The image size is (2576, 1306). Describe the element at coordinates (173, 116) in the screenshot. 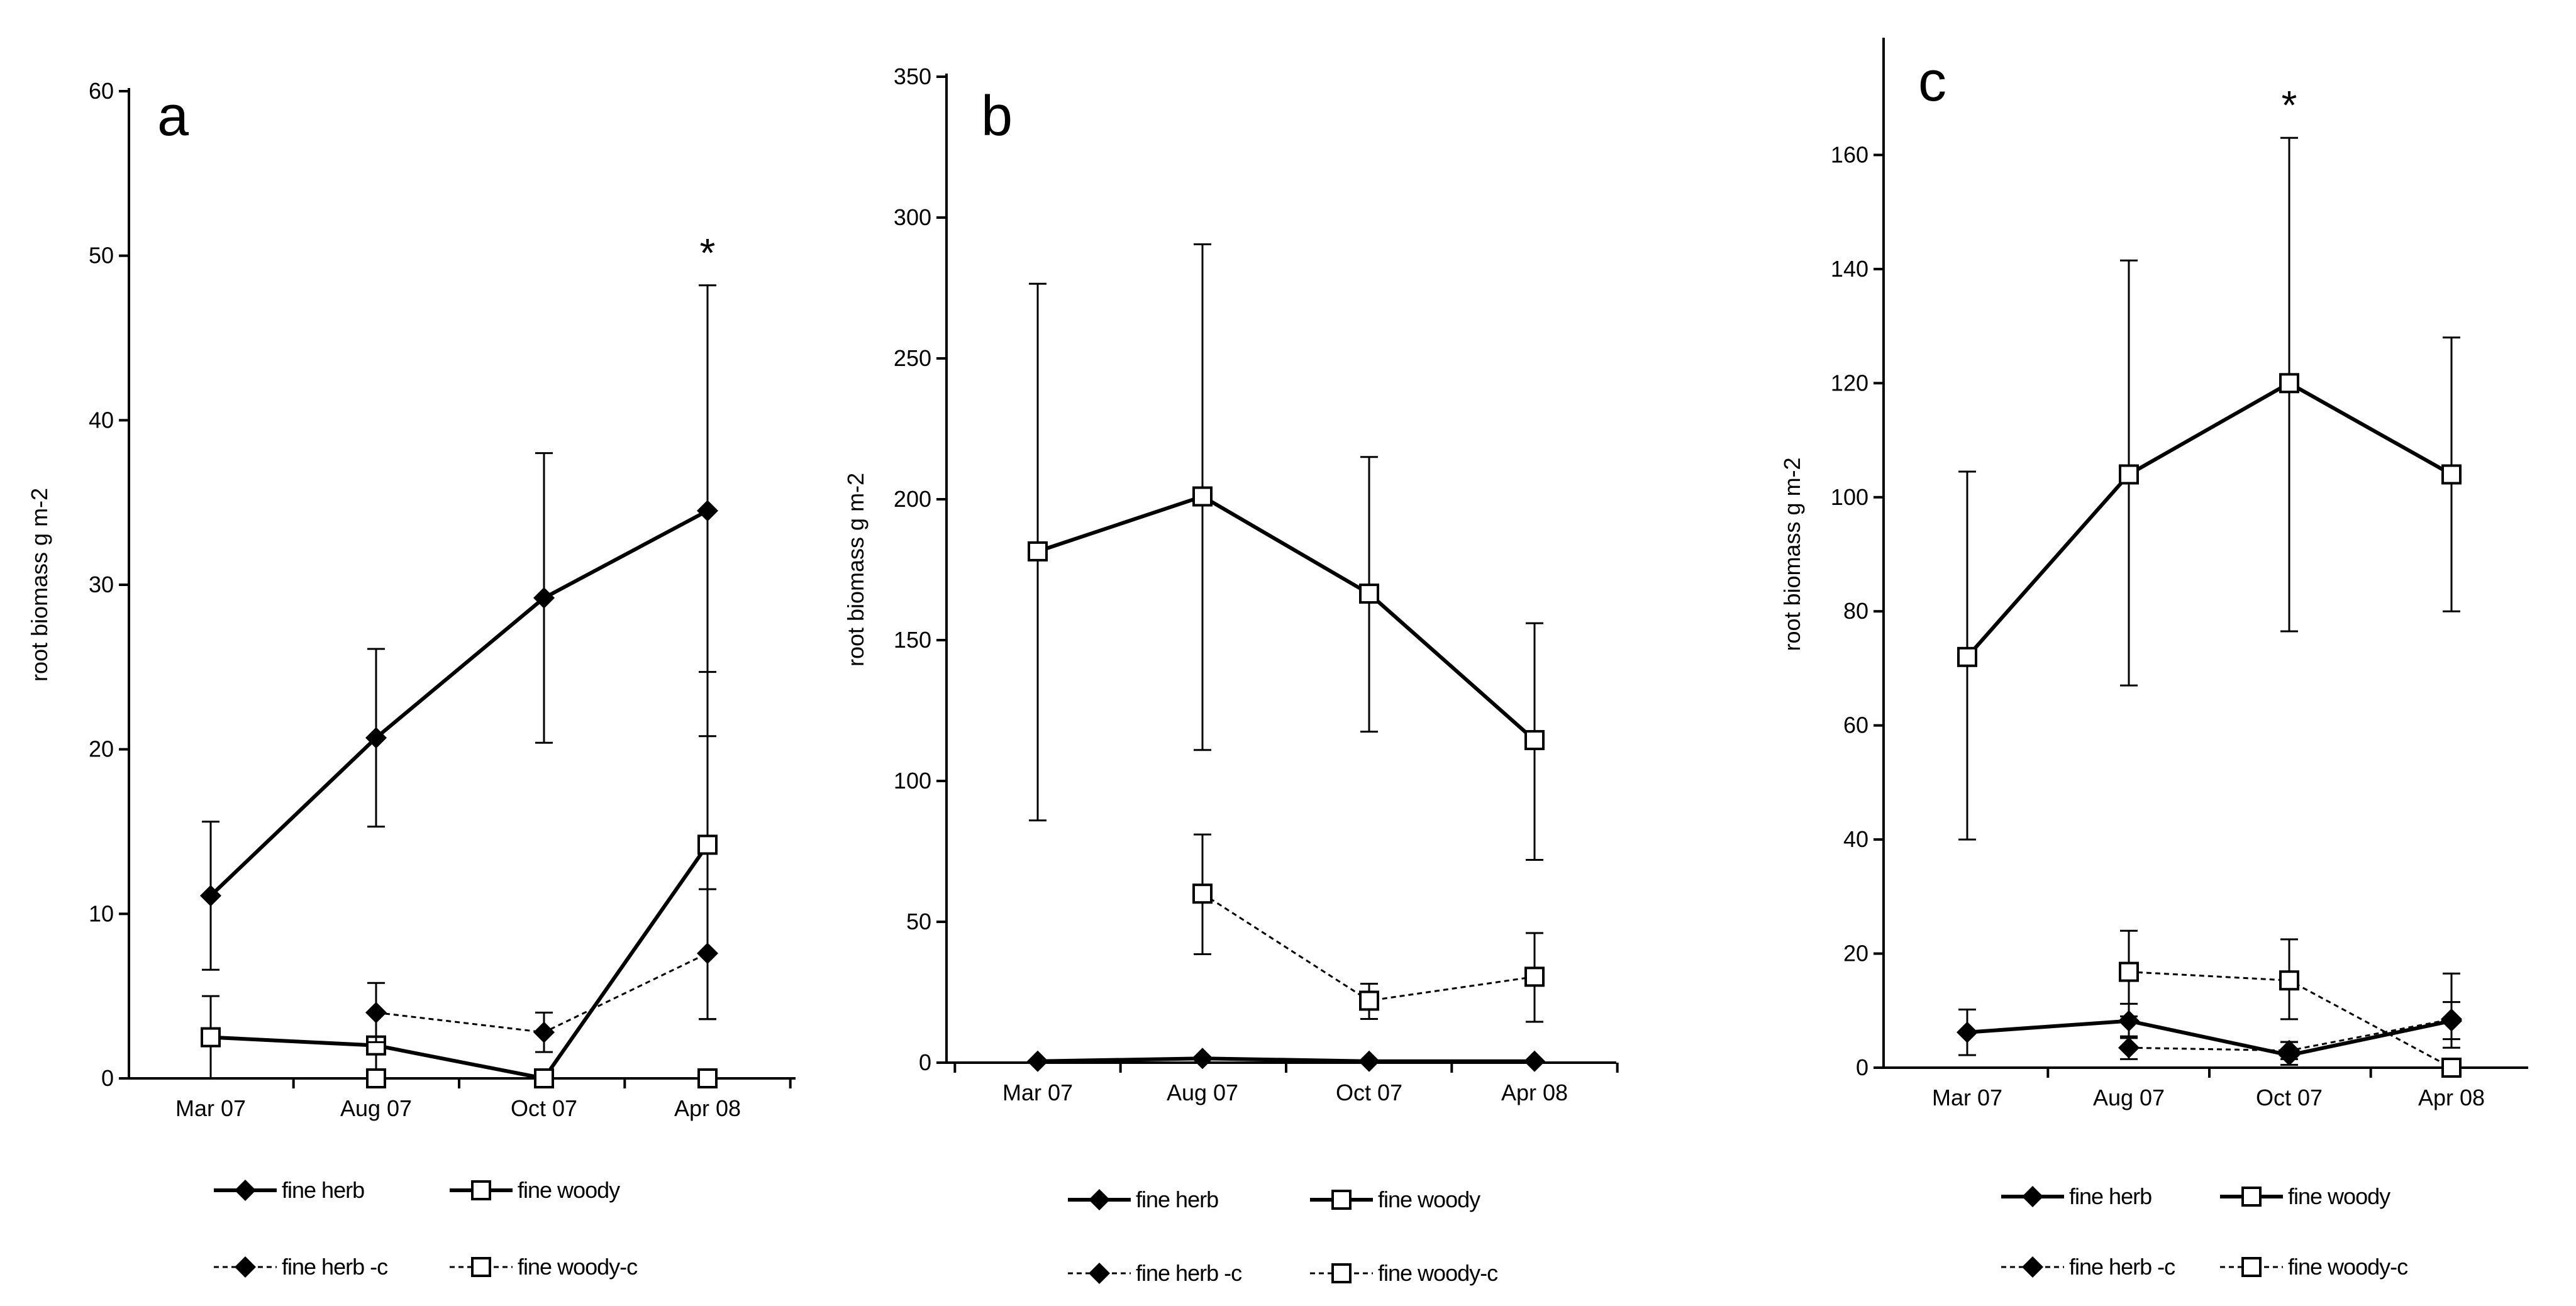

I see `panel-label: a` at that location.